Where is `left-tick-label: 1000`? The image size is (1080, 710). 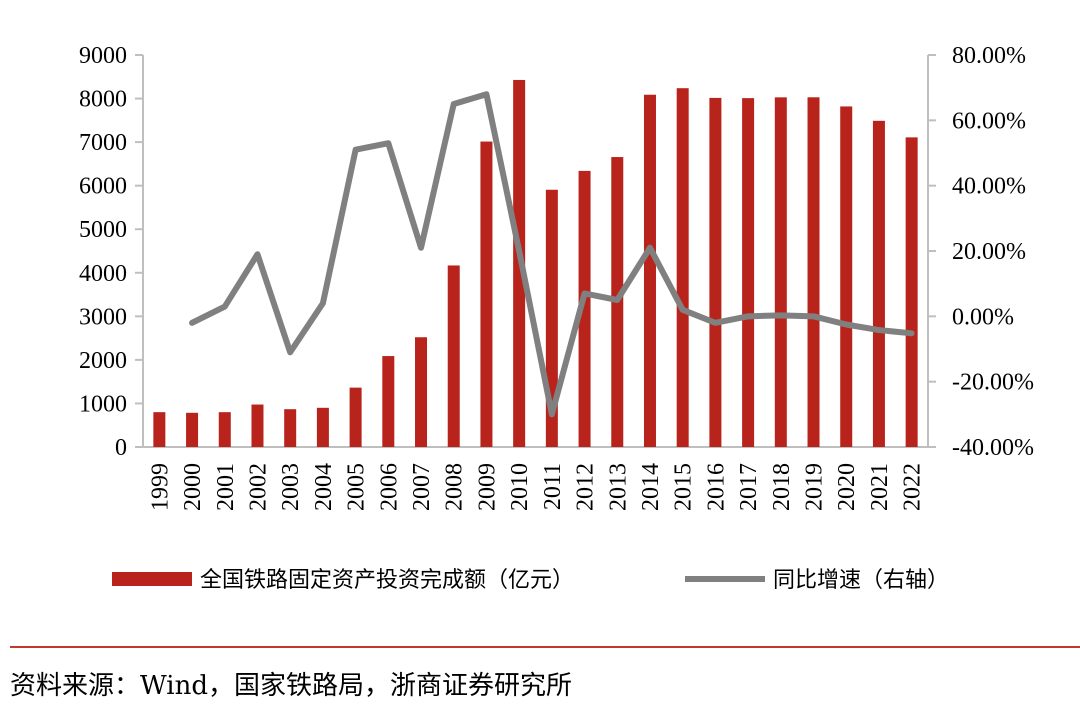 left-tick-label: 1000 is located at coordinates (103, 404).